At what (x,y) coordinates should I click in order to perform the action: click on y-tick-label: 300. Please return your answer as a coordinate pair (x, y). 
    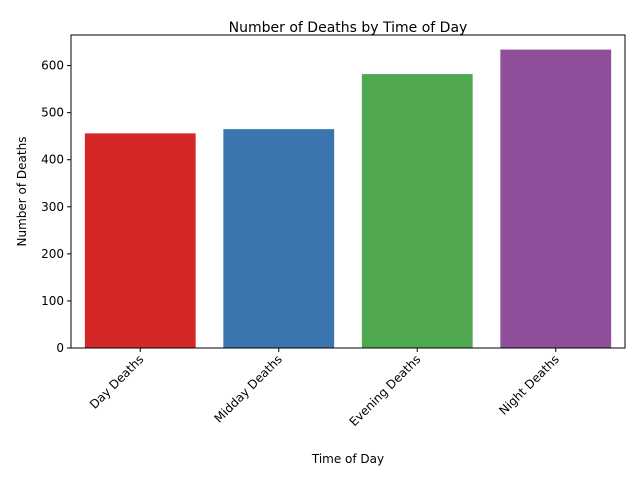
    Looking at the image, I should click on (52, 207).